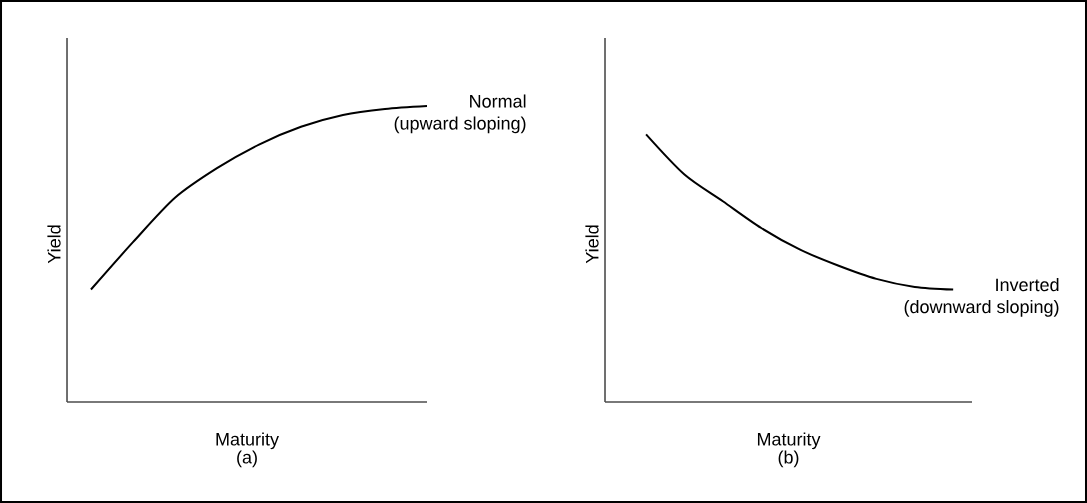 This screenshot has height=503, width=1087. I want to click on text: Inverted, so click(1027, 284).